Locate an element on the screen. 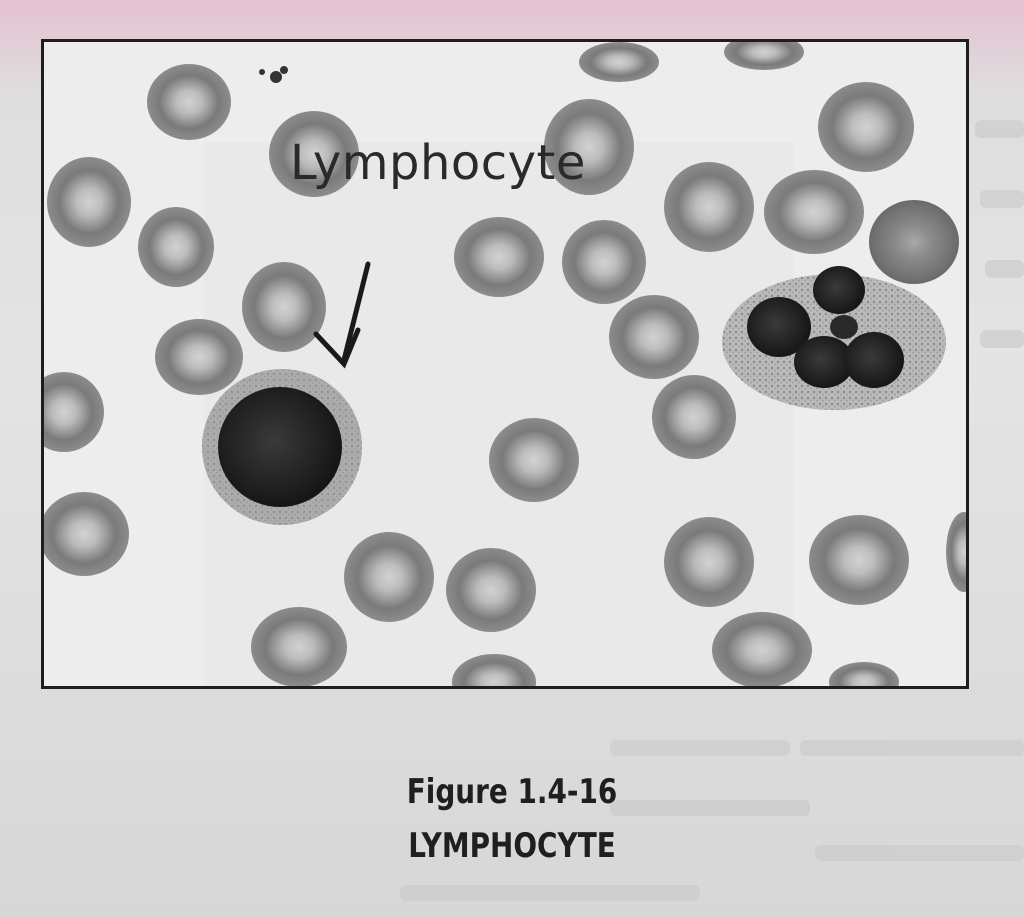 The height and width of the screenshot is (917, 1024). lymphocyte-cell is located at coordinates (282, 447).